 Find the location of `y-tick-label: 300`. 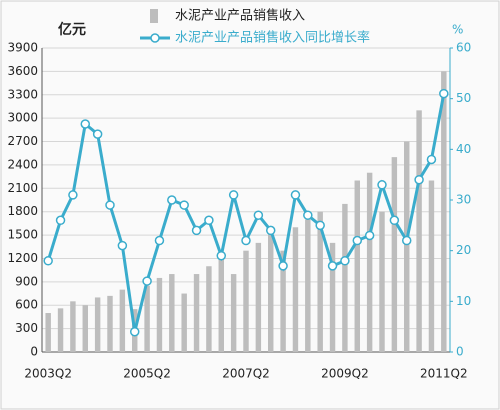

y-tick-label: 300 is located at coordinates (26, 328).